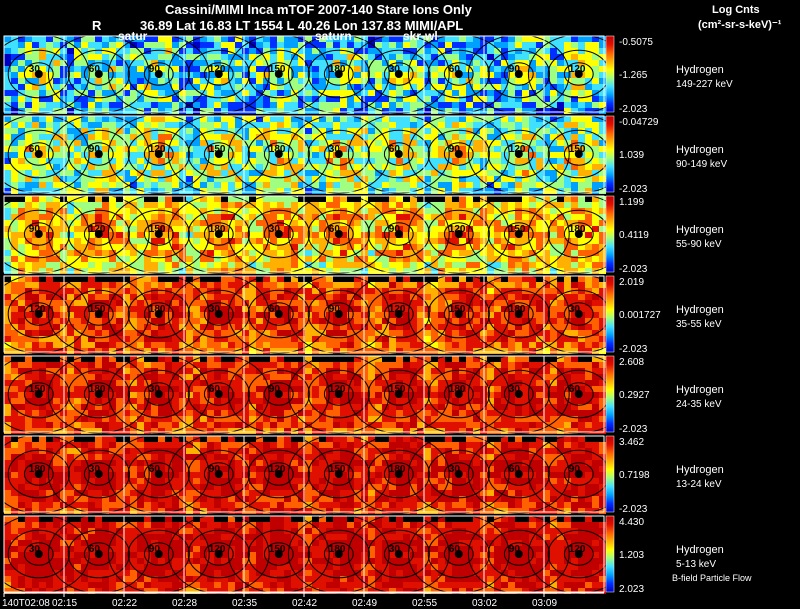 Image resolution: width=800 pixels, height=609 pixels. Describe the element at coordinates (631, 362) in the screenshot. I see `cbar-max-label: 2.608` at that location.